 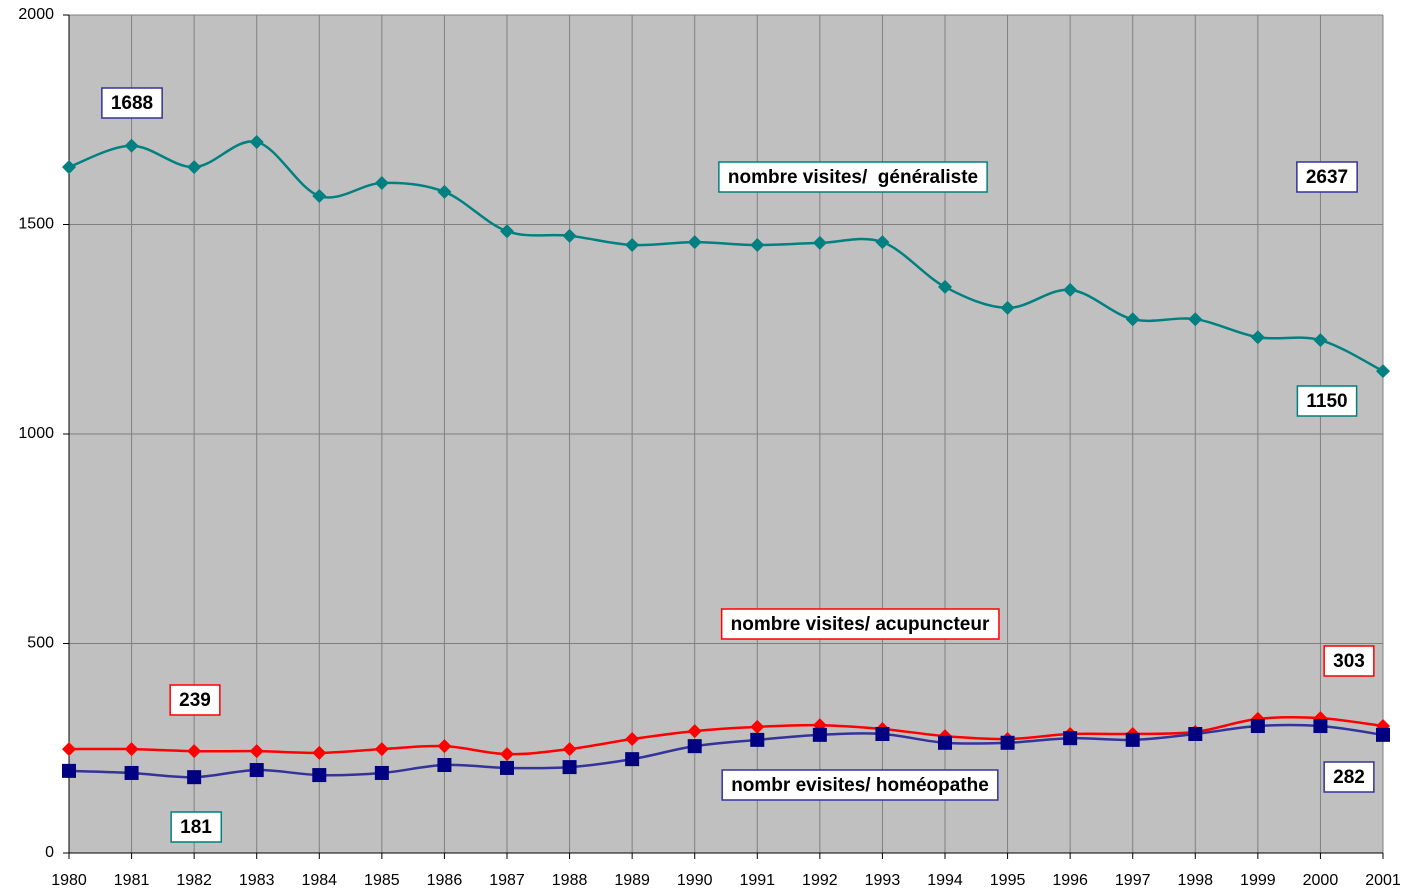 What do you see at coordinates (945, 880) in the screenshot?
I see `x-tick-label: 1994` at bounding box center [945, 880].